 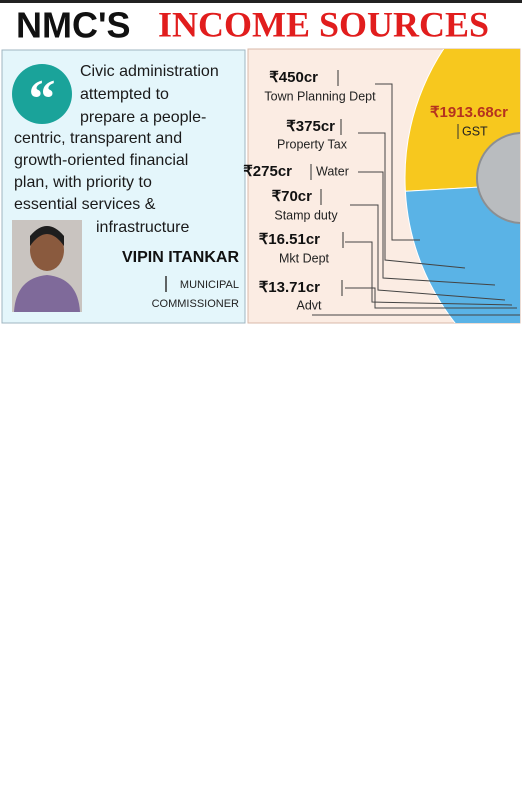 I want to click on value-label: ₹275cr, so click(x=267, y=171).